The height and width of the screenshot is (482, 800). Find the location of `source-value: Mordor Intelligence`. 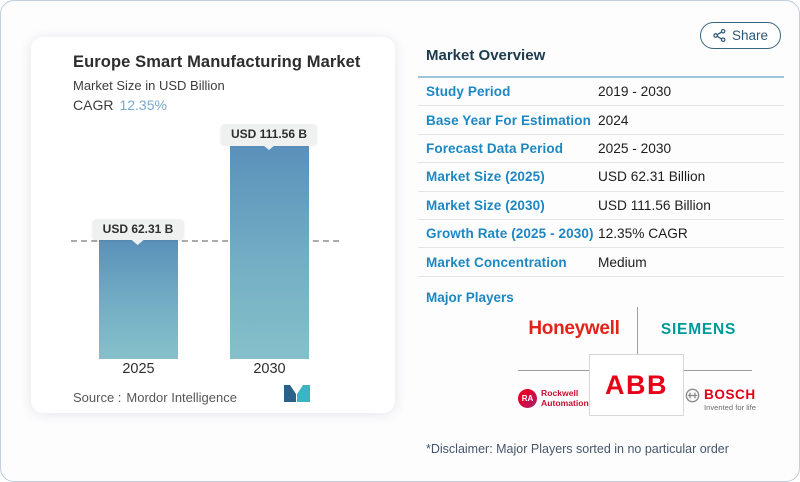

source-value: Mordor Intelligence is located at coordinates (181, 397).